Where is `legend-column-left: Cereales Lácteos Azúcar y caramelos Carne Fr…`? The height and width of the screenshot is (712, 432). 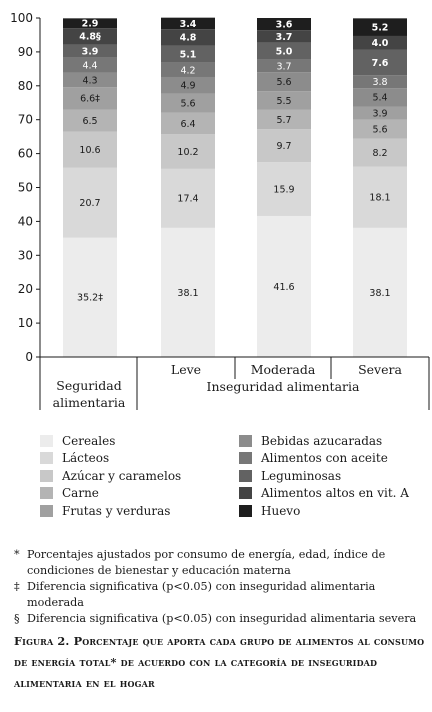 legend-column-left: Cereales Lácteos Azúcar y caramelos Carne Fr… is located at coordinates (110, 476).